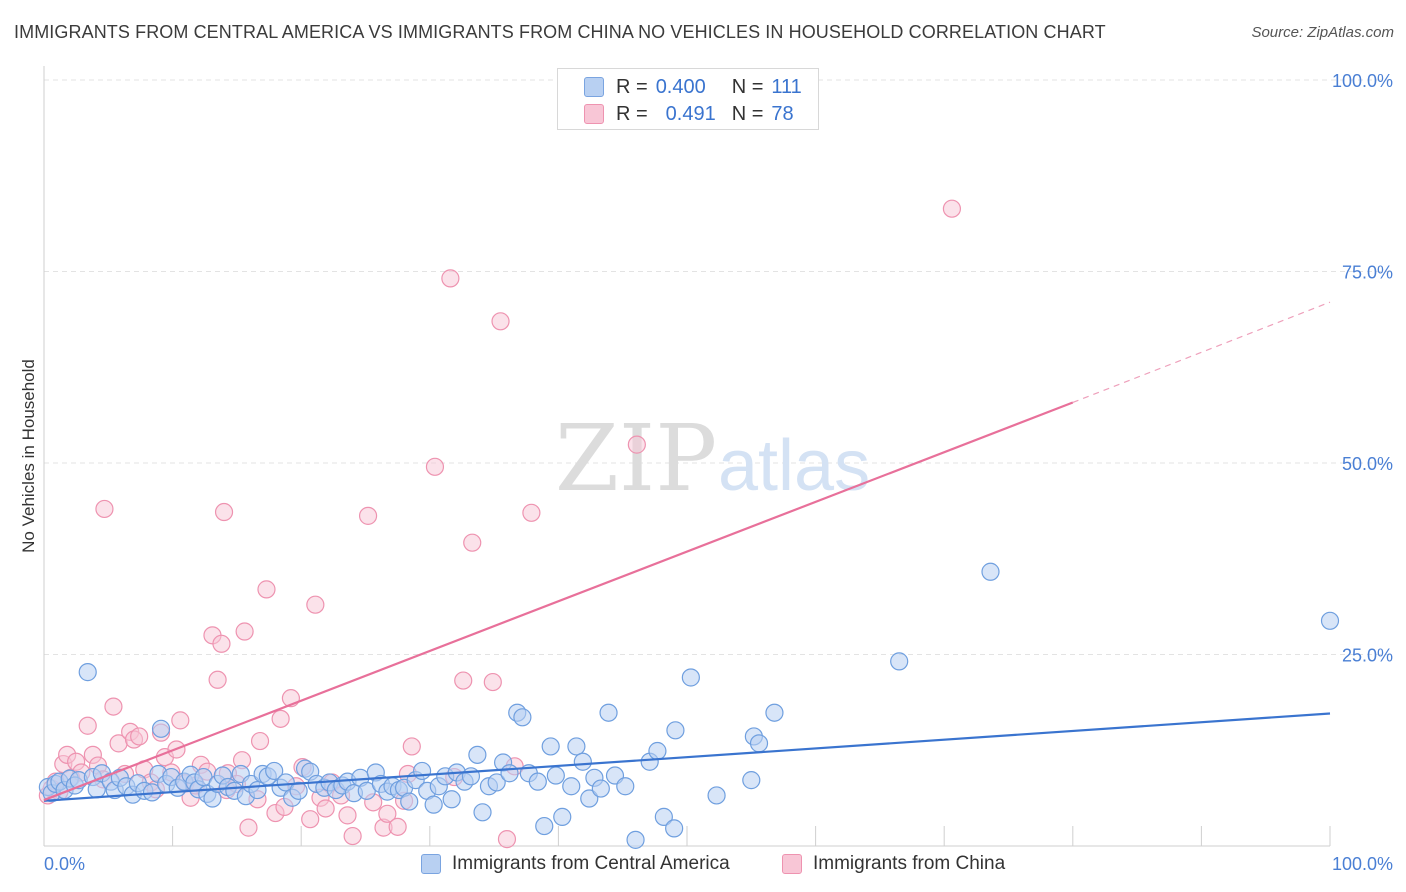 The width and height of the screenshot is (1406, 892). I want to click on y-tick-label: 75.0%, so click(1367, 273).